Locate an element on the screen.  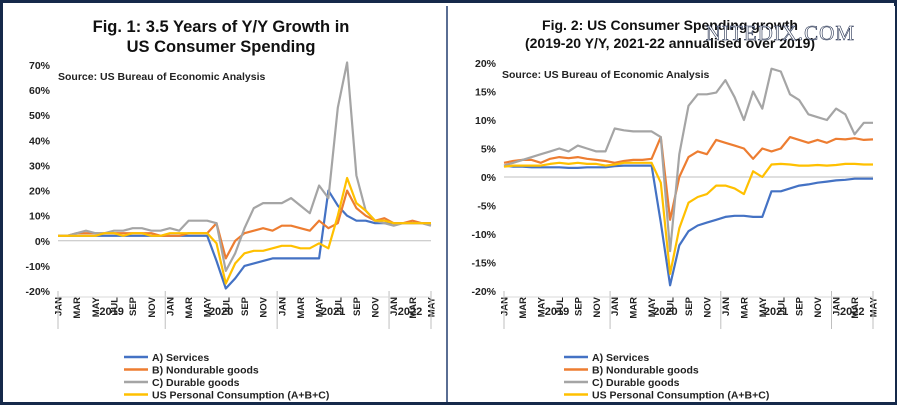
y-tick-label: -5% is located at coordinates (486, 207).